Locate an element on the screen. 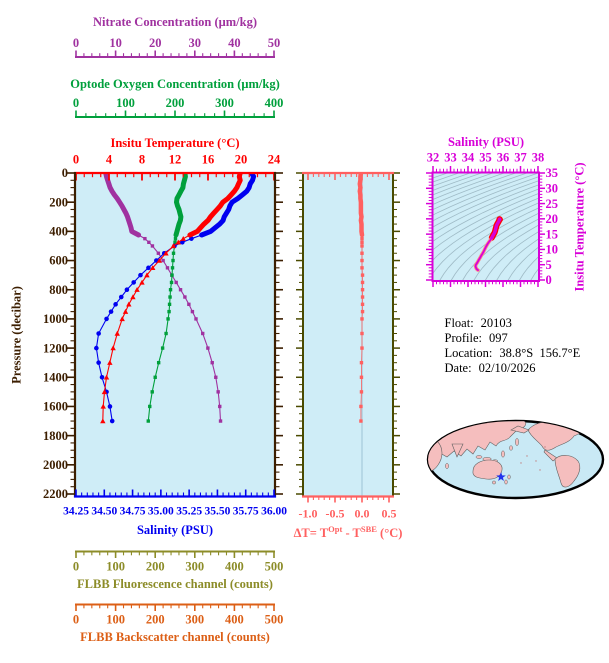 Image resolution: width=609 pixels, height=663 pixels. svg-text: 0.0 is located at coordinates (362, 514).